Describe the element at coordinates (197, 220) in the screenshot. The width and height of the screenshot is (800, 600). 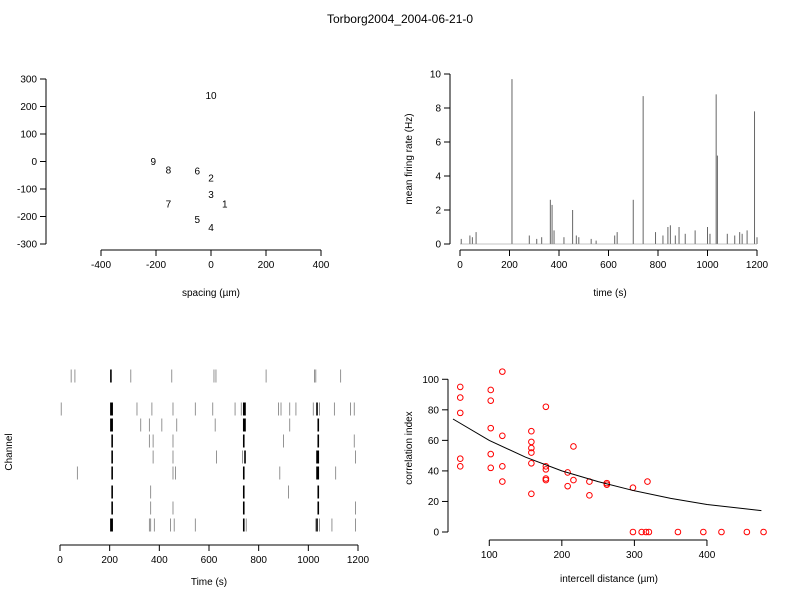
I see `electrode-label: 5` at that location.